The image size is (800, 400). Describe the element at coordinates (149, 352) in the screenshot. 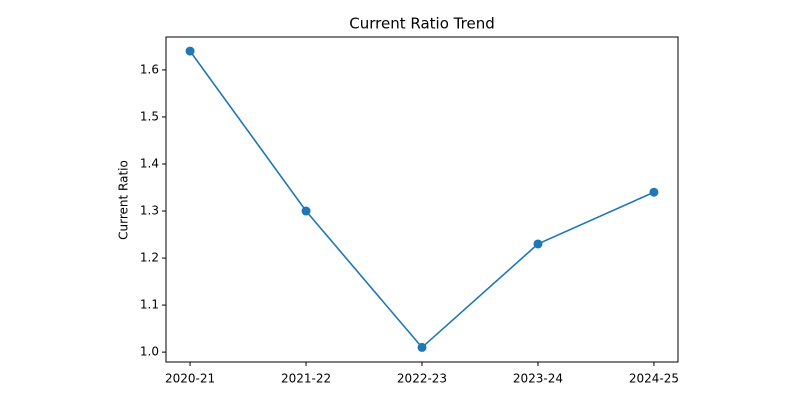

I see `y-tick-label: 1.0` at that location.